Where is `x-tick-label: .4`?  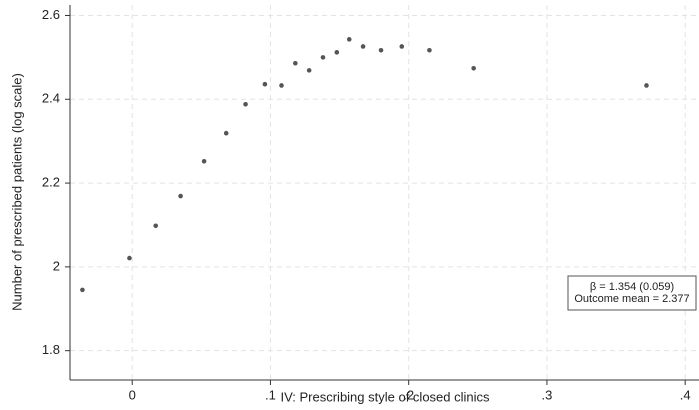 x-tick-label: .4 is located at coordinates (685, 394).